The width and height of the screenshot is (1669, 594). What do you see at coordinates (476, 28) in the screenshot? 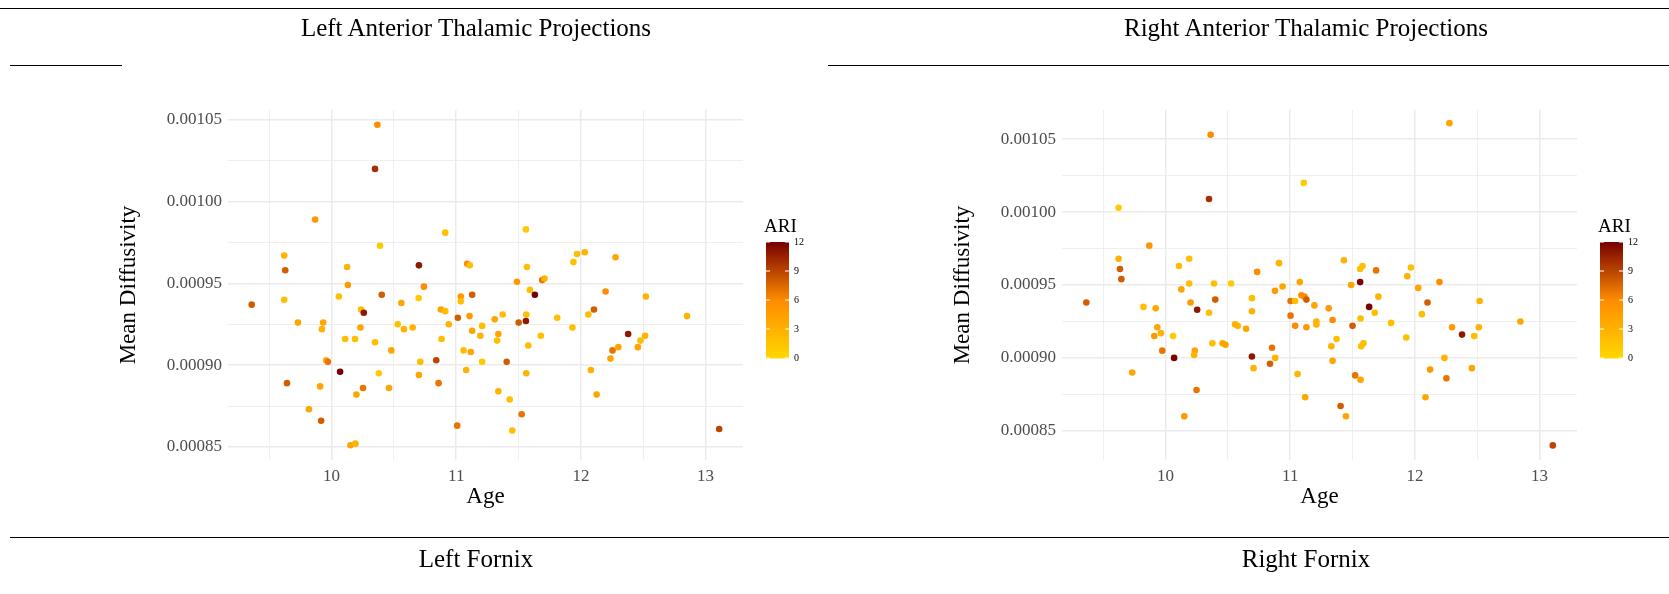
I see `chart-title: Left Anterior Thalamic Projections` at bounding box center [476, 28].